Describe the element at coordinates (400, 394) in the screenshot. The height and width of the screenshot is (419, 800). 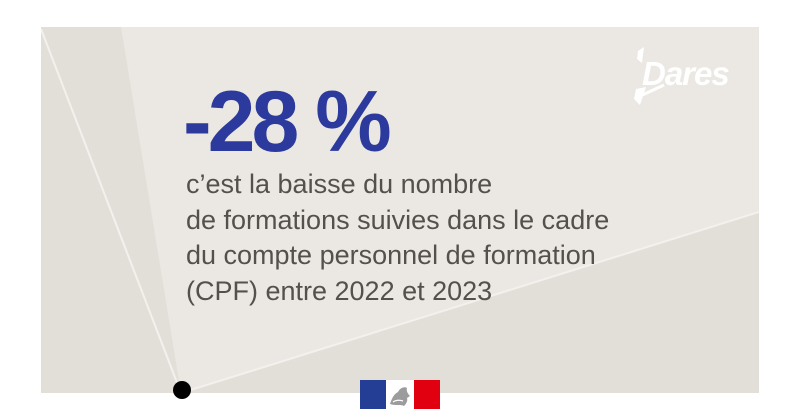
I see `marianne-flag-icon` at that location.